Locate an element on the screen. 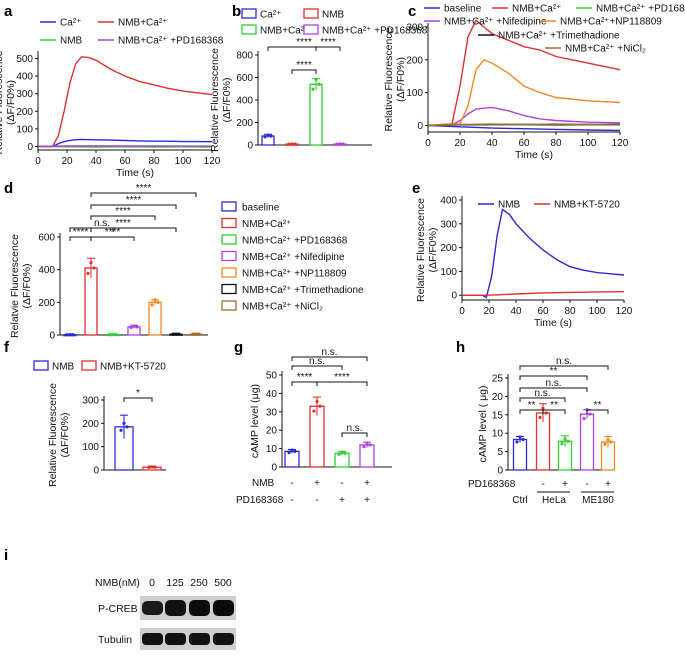 The width and height of the screenshot is (685, 656). series-line-nmb-ca-pd168368 is located at coordinates (124, 146).